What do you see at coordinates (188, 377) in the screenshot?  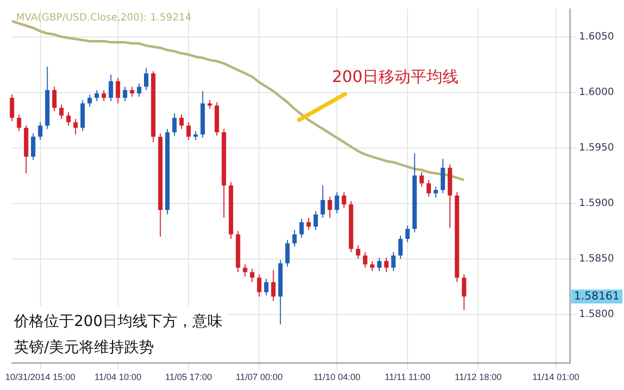 I see `x-tick-label: 11/05 17:00` at bounding box center [188, 377].